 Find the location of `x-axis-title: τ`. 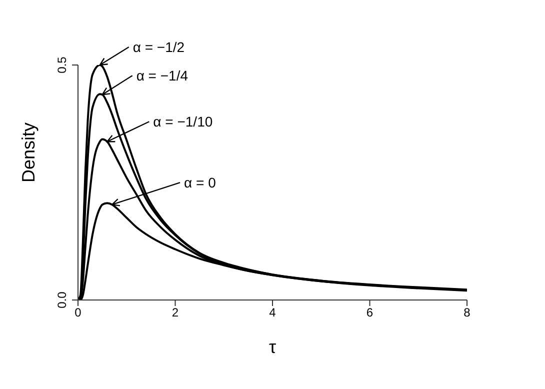

x-axis-title: τ is located at coordinates (272, 347).